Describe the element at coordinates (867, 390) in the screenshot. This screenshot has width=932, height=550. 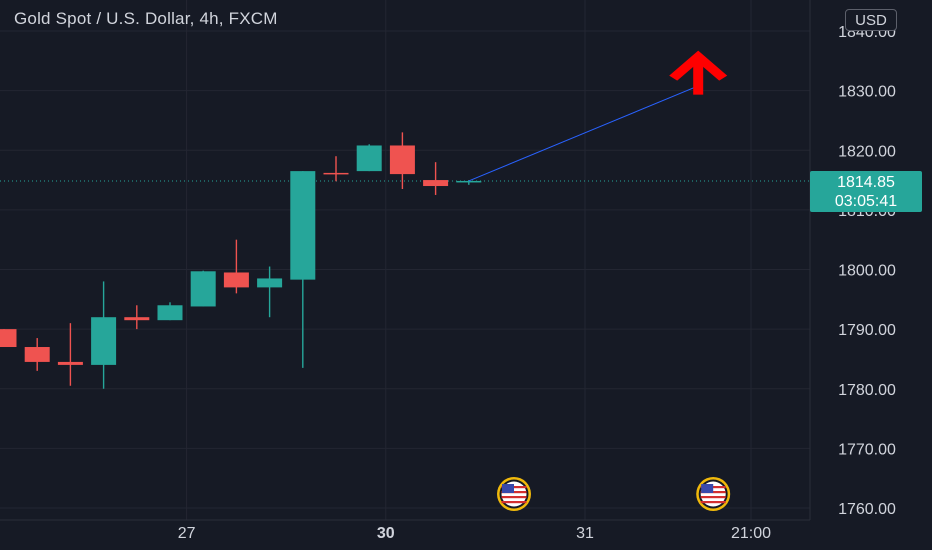
I see `y-tick-label: 1780.00` at that location.